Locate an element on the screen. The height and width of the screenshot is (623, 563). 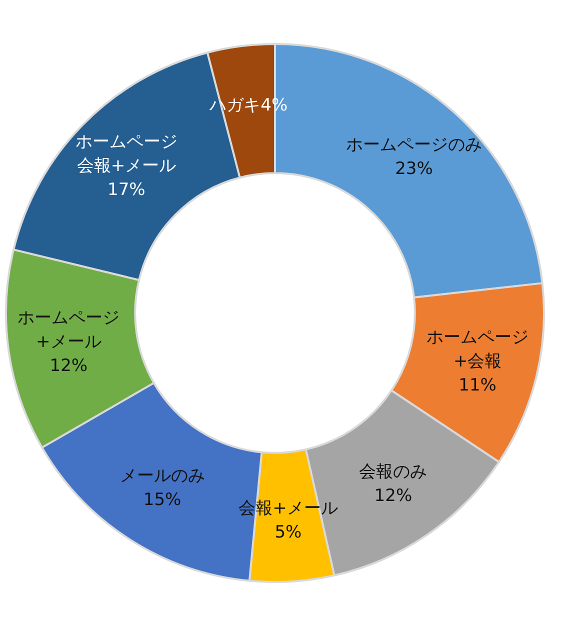
slice-label: 会報のみ is located at coordinates (393, 472).